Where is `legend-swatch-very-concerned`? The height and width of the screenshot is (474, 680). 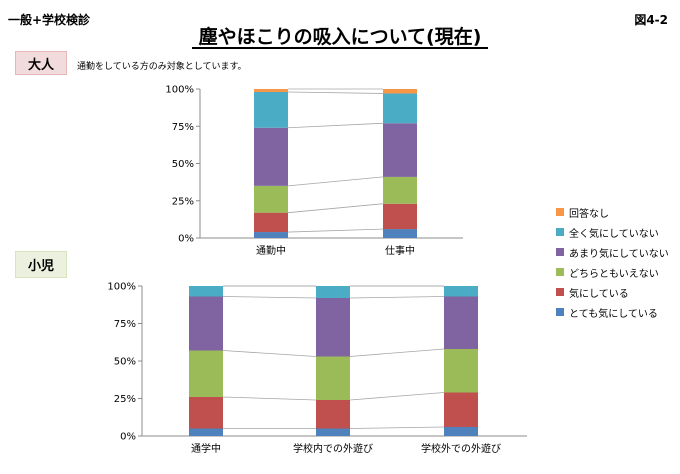
legend-swatch-very-concerned is located at coordinates (560, 312).